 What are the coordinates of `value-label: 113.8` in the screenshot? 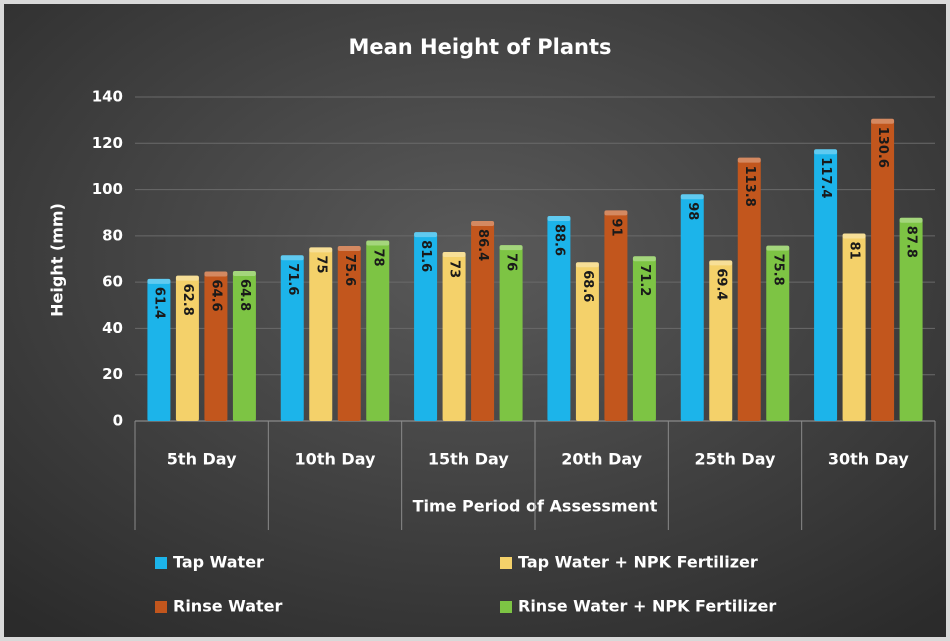 It's located at (749, 186).